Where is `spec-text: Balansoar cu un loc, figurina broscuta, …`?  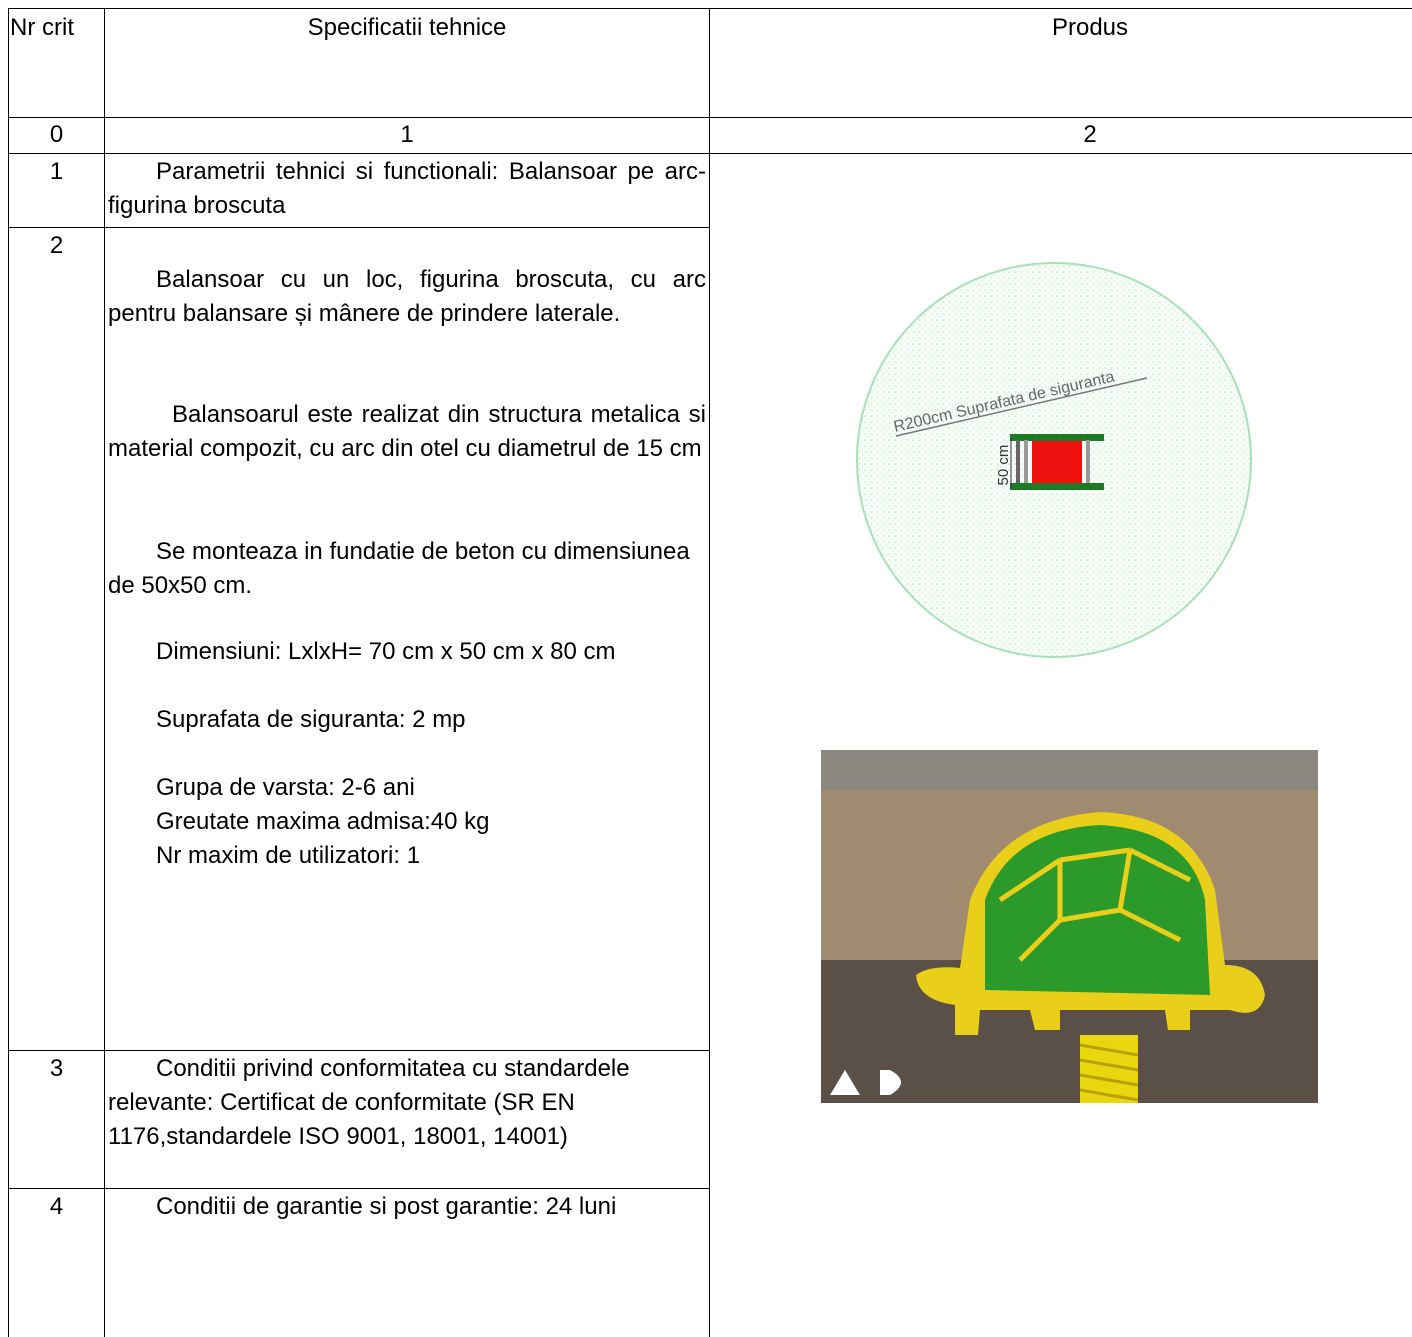
spec-text: Balansoar cu un loc, figurina broscuta, … is located at coordinates (407, 296).